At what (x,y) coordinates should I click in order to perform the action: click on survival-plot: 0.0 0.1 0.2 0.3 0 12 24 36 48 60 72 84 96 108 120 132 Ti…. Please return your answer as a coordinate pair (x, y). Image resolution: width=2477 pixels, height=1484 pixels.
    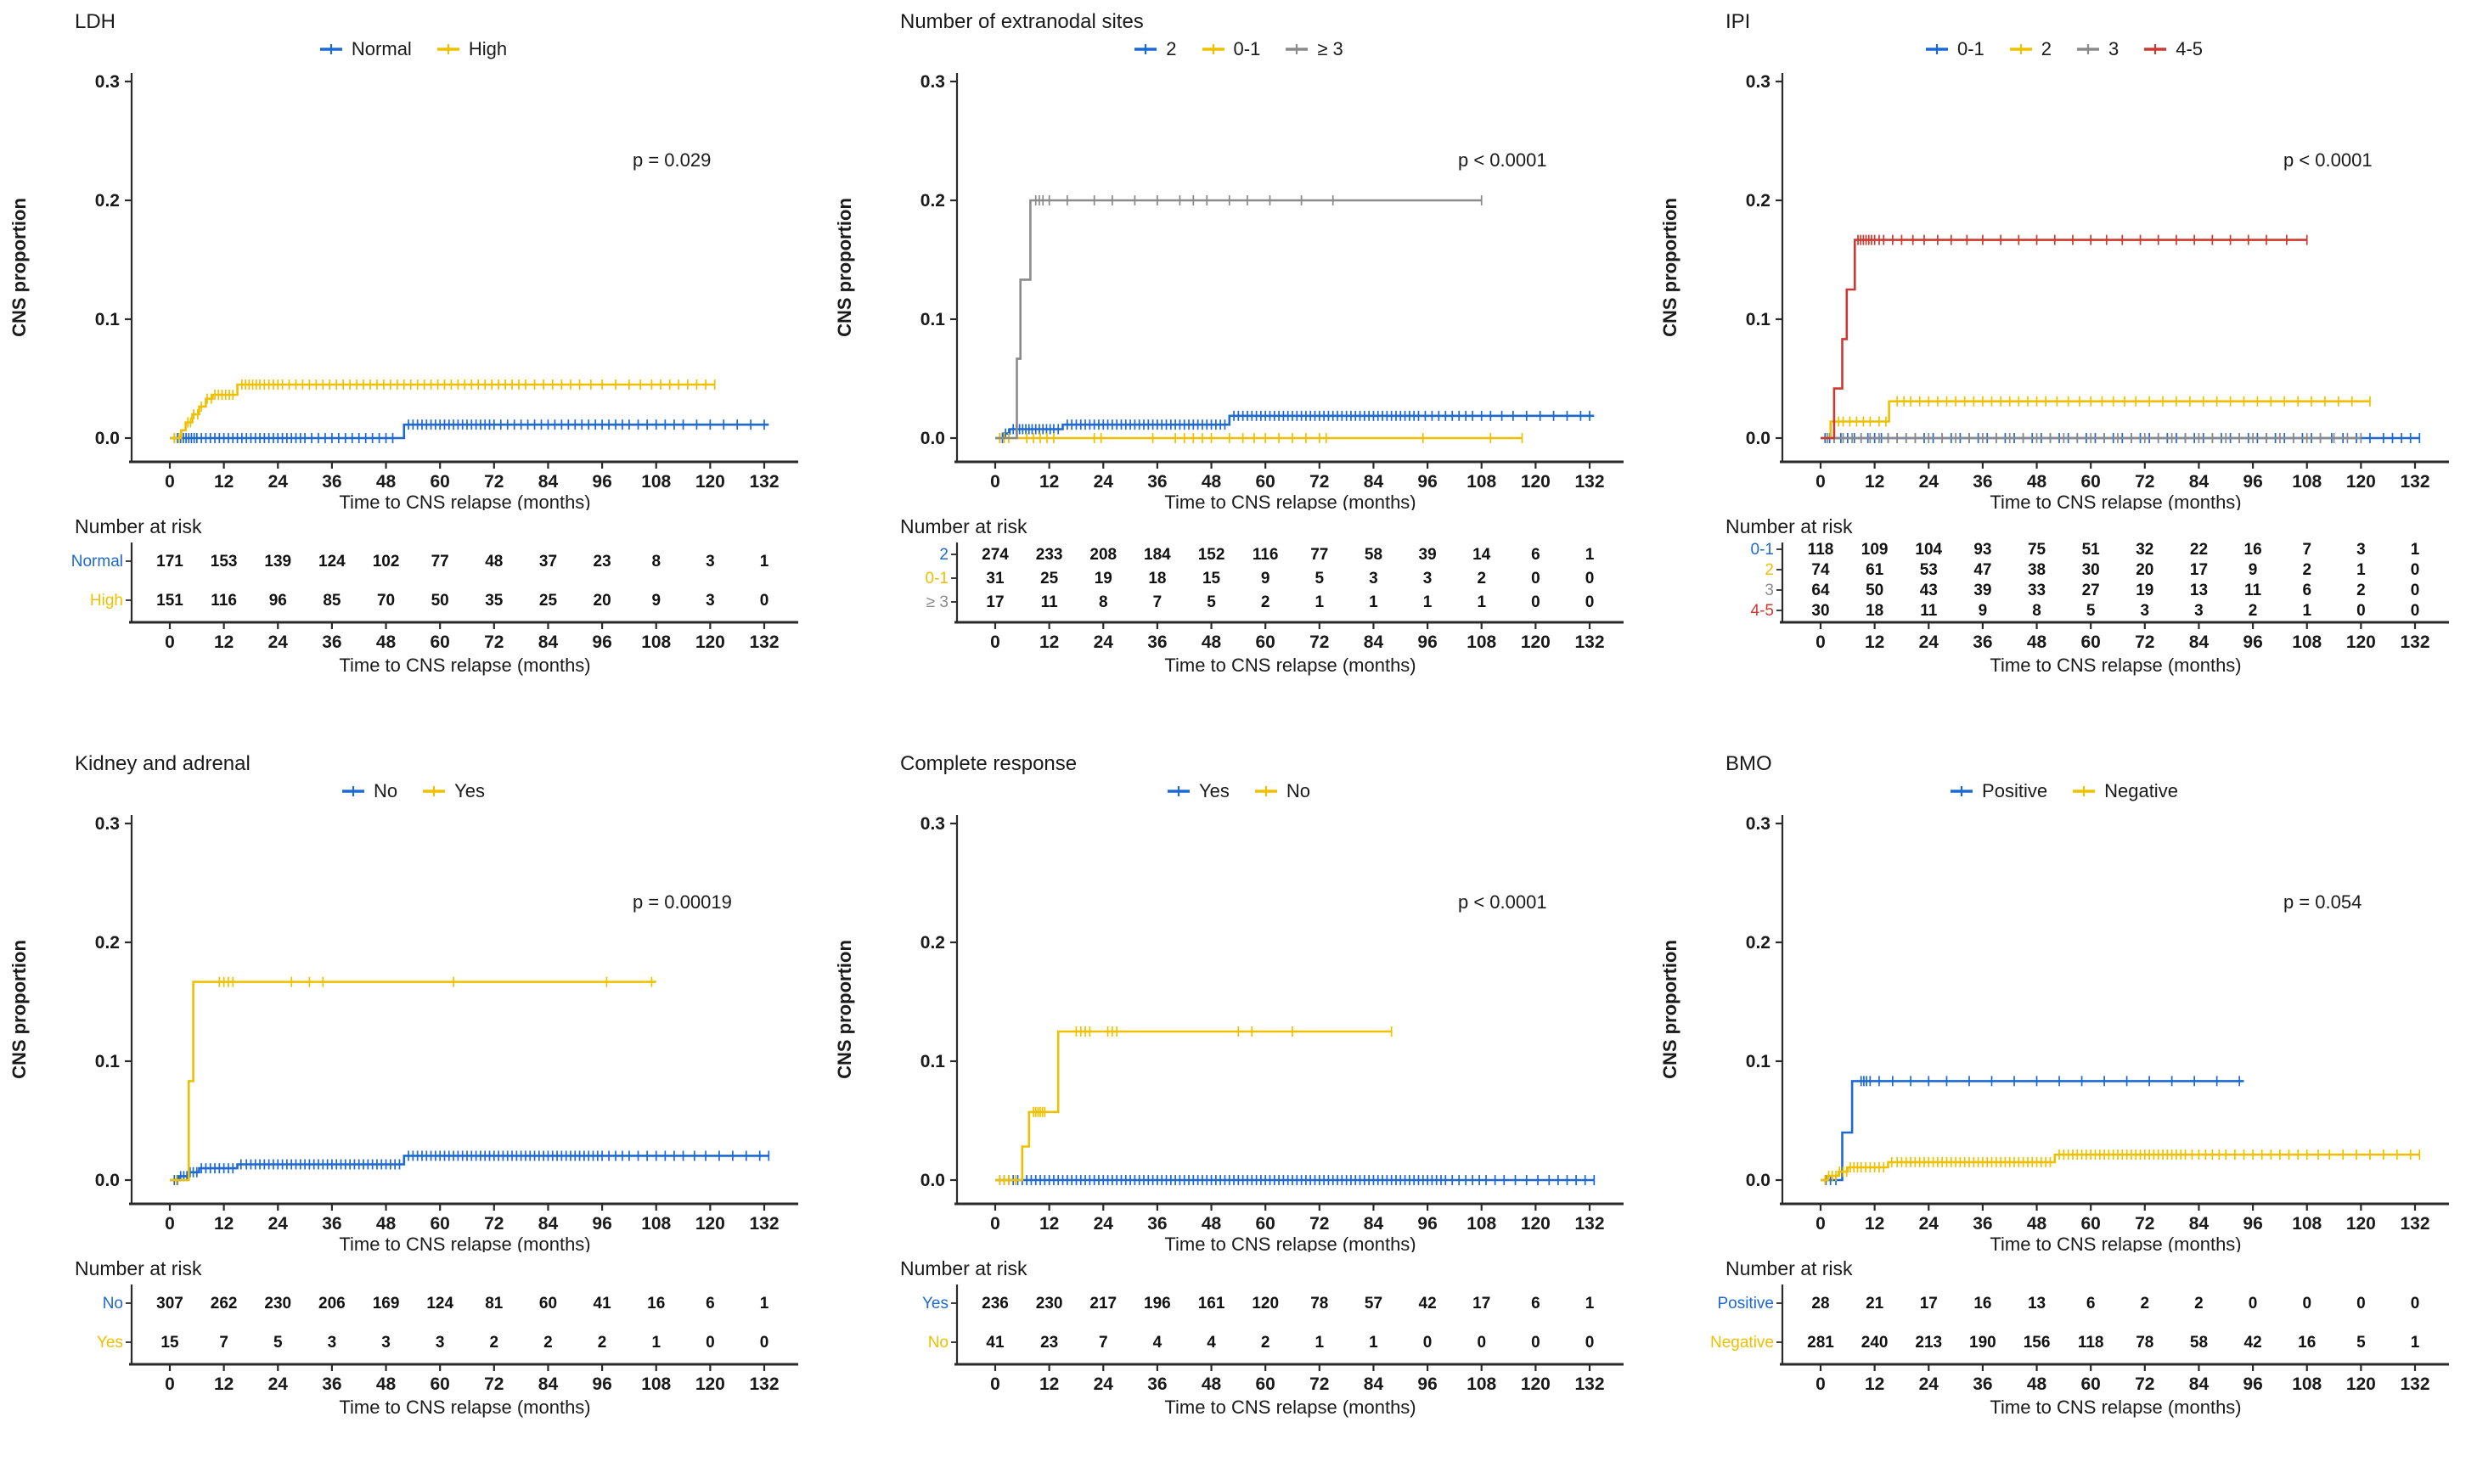
    Looking at the image, I should click on (1229, 1033).